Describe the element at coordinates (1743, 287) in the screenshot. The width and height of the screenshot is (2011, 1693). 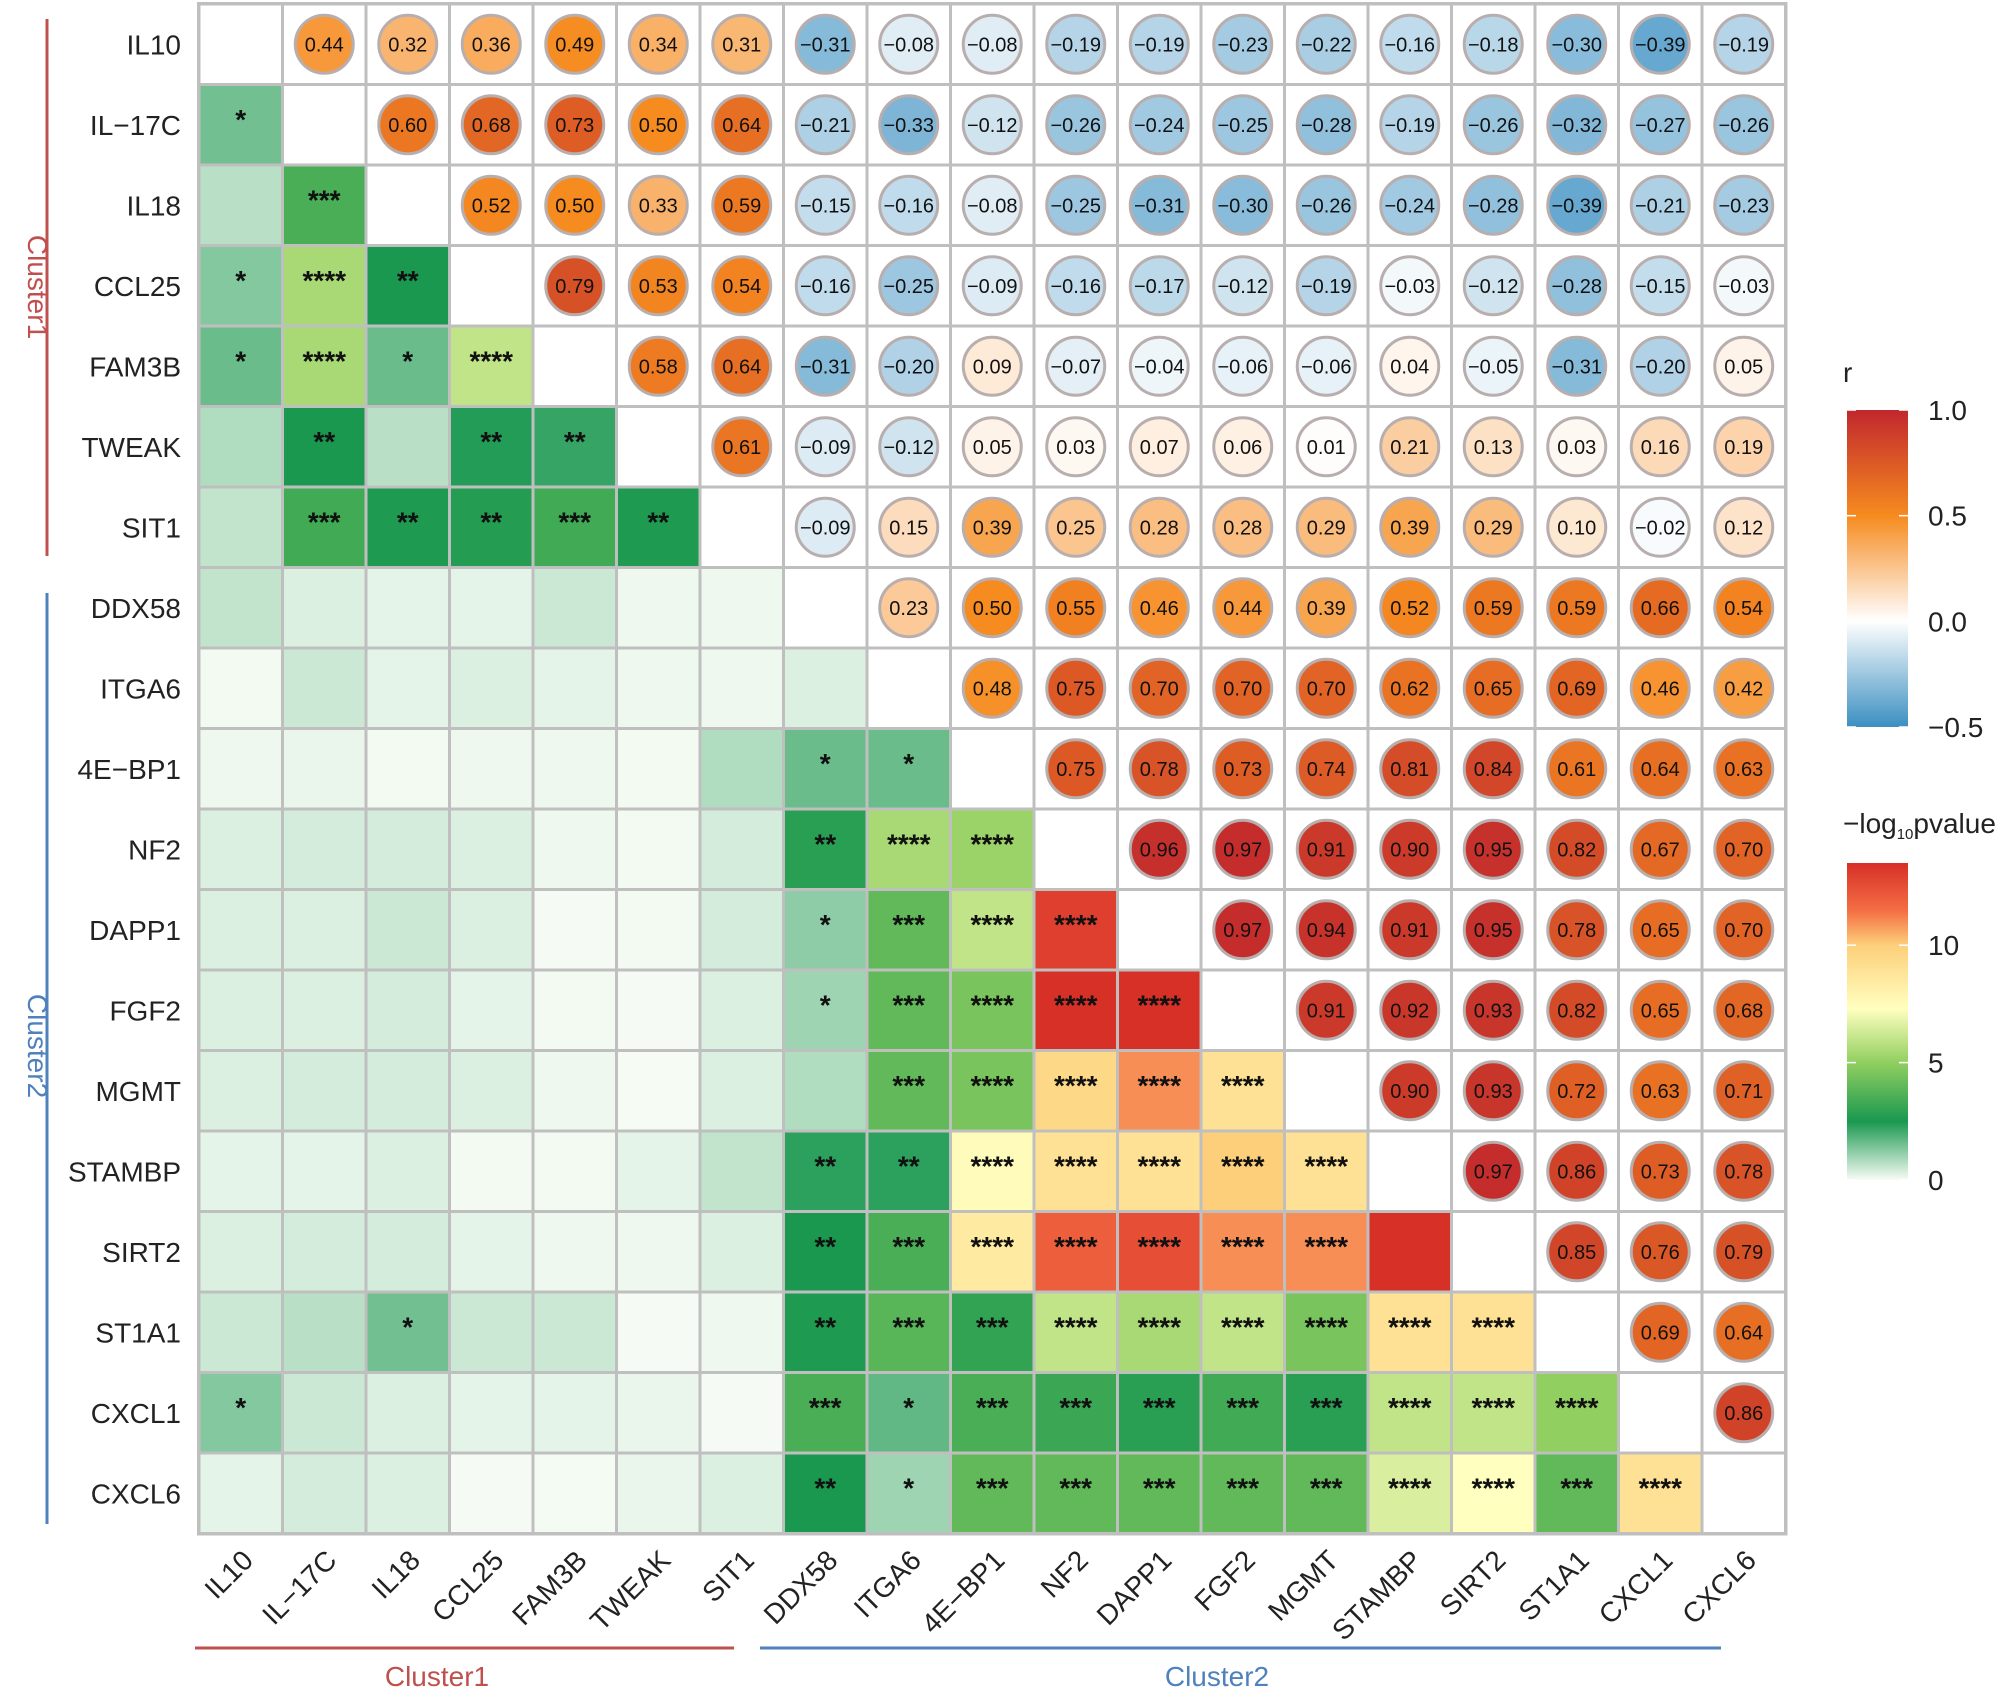
I see `correlation-value: −0.03` at that location.